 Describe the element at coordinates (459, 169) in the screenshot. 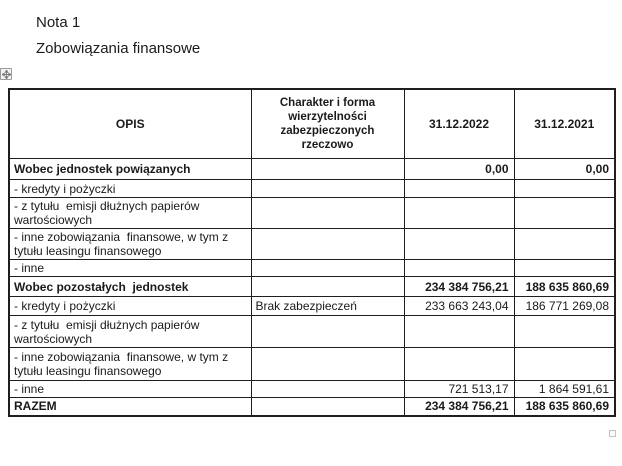

I see `value-2022-cell: 0,00` at that location.